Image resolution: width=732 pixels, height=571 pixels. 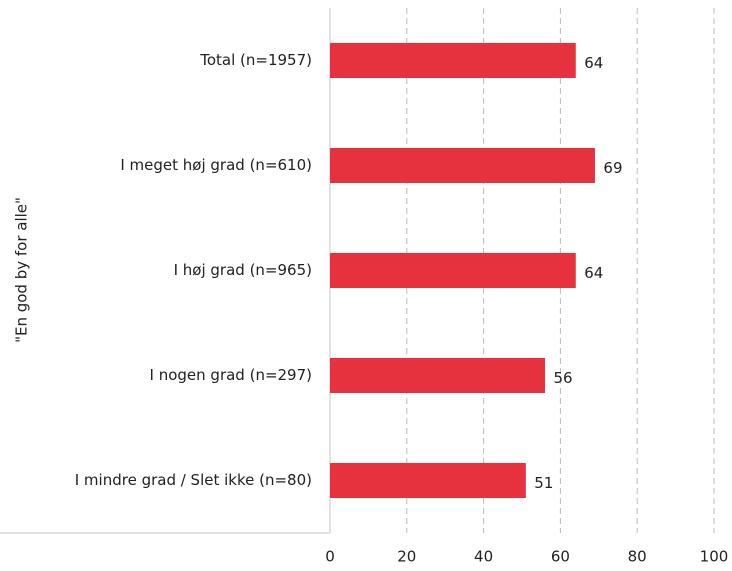 What do you see at coordinates (255, 60) in the screenshot?
I see `y-tick-label: Total (n=1957)` at bounding box center [255, 60].